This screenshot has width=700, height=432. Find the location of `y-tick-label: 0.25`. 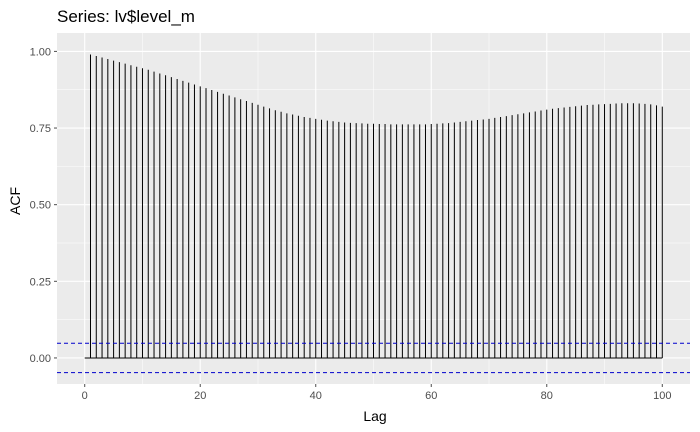

y-tick-label: 0.25 is located at coordinates (40, 282).